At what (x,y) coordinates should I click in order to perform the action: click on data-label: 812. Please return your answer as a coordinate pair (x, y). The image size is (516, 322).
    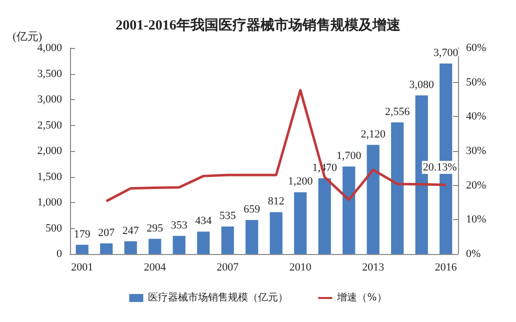
    Looking at the image, I should click on (276, 202).